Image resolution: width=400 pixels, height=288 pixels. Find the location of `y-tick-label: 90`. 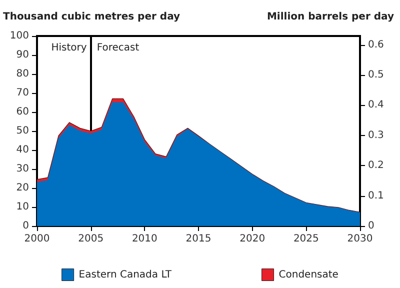

y-tick-label: 90 is located at coordinates (22, 55).